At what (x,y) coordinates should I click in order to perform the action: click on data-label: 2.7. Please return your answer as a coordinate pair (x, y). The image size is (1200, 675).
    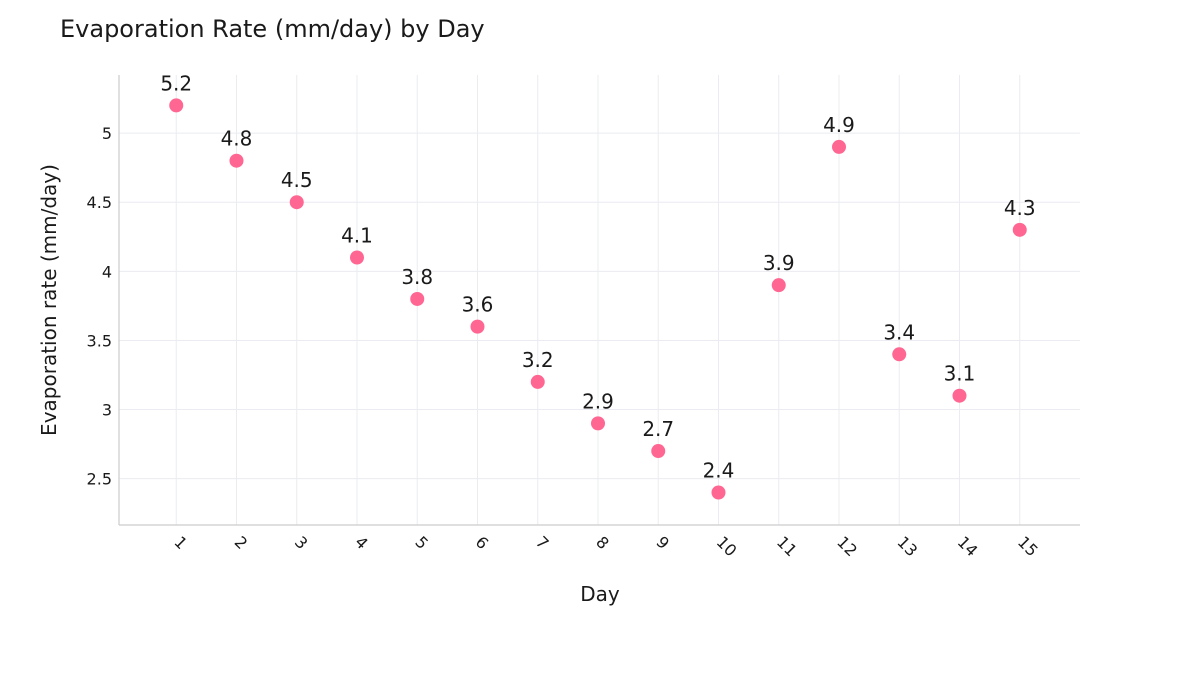
    Looking at the image, I should click on (658, 429).